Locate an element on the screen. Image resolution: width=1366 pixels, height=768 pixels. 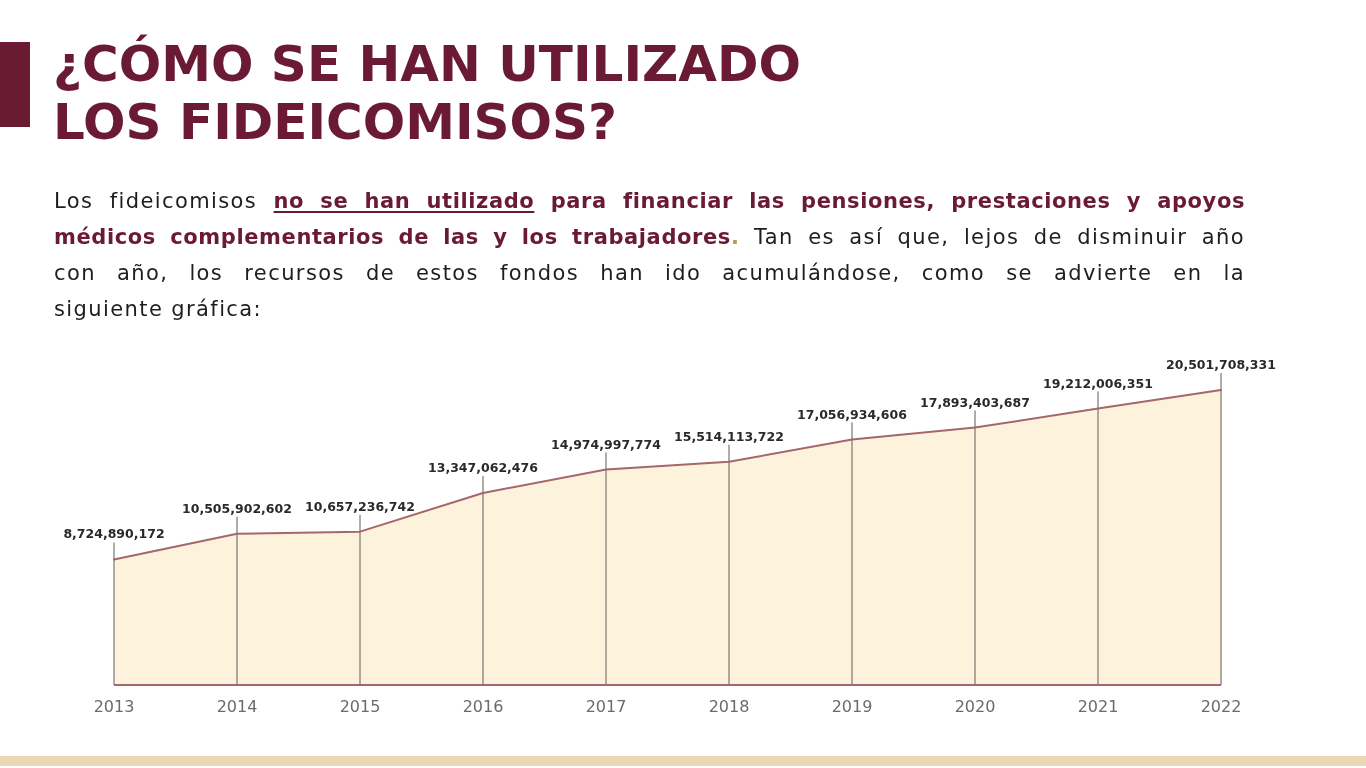
x-tick-label: 2014 is located at coordinates (237, 706).